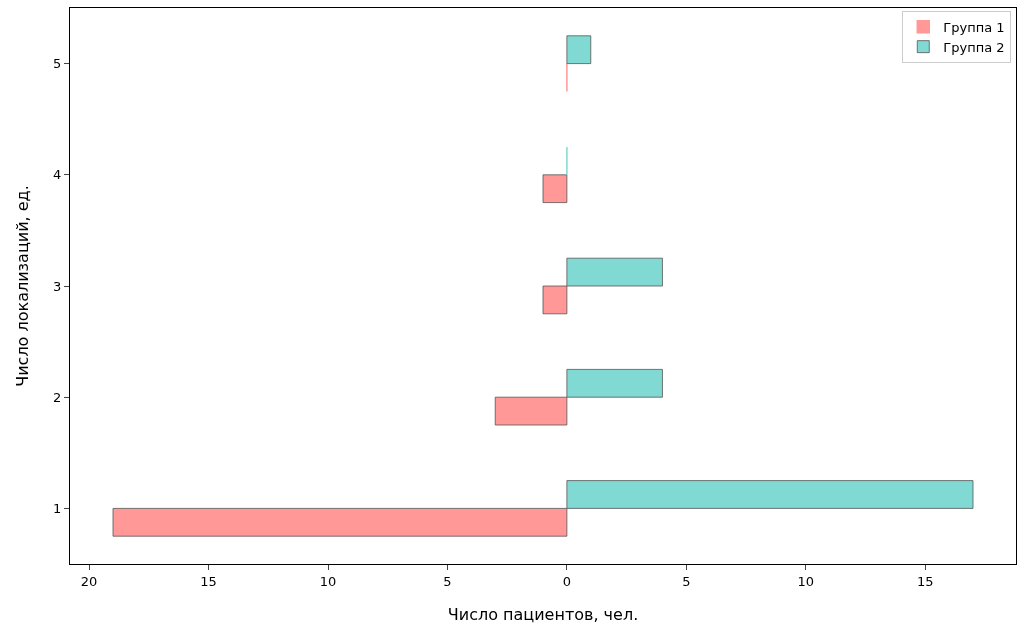  What do you see at coordinates (974, 27) in the screenshot?
I see `legend-label: Группа 1` at bounding box center [974, 27].